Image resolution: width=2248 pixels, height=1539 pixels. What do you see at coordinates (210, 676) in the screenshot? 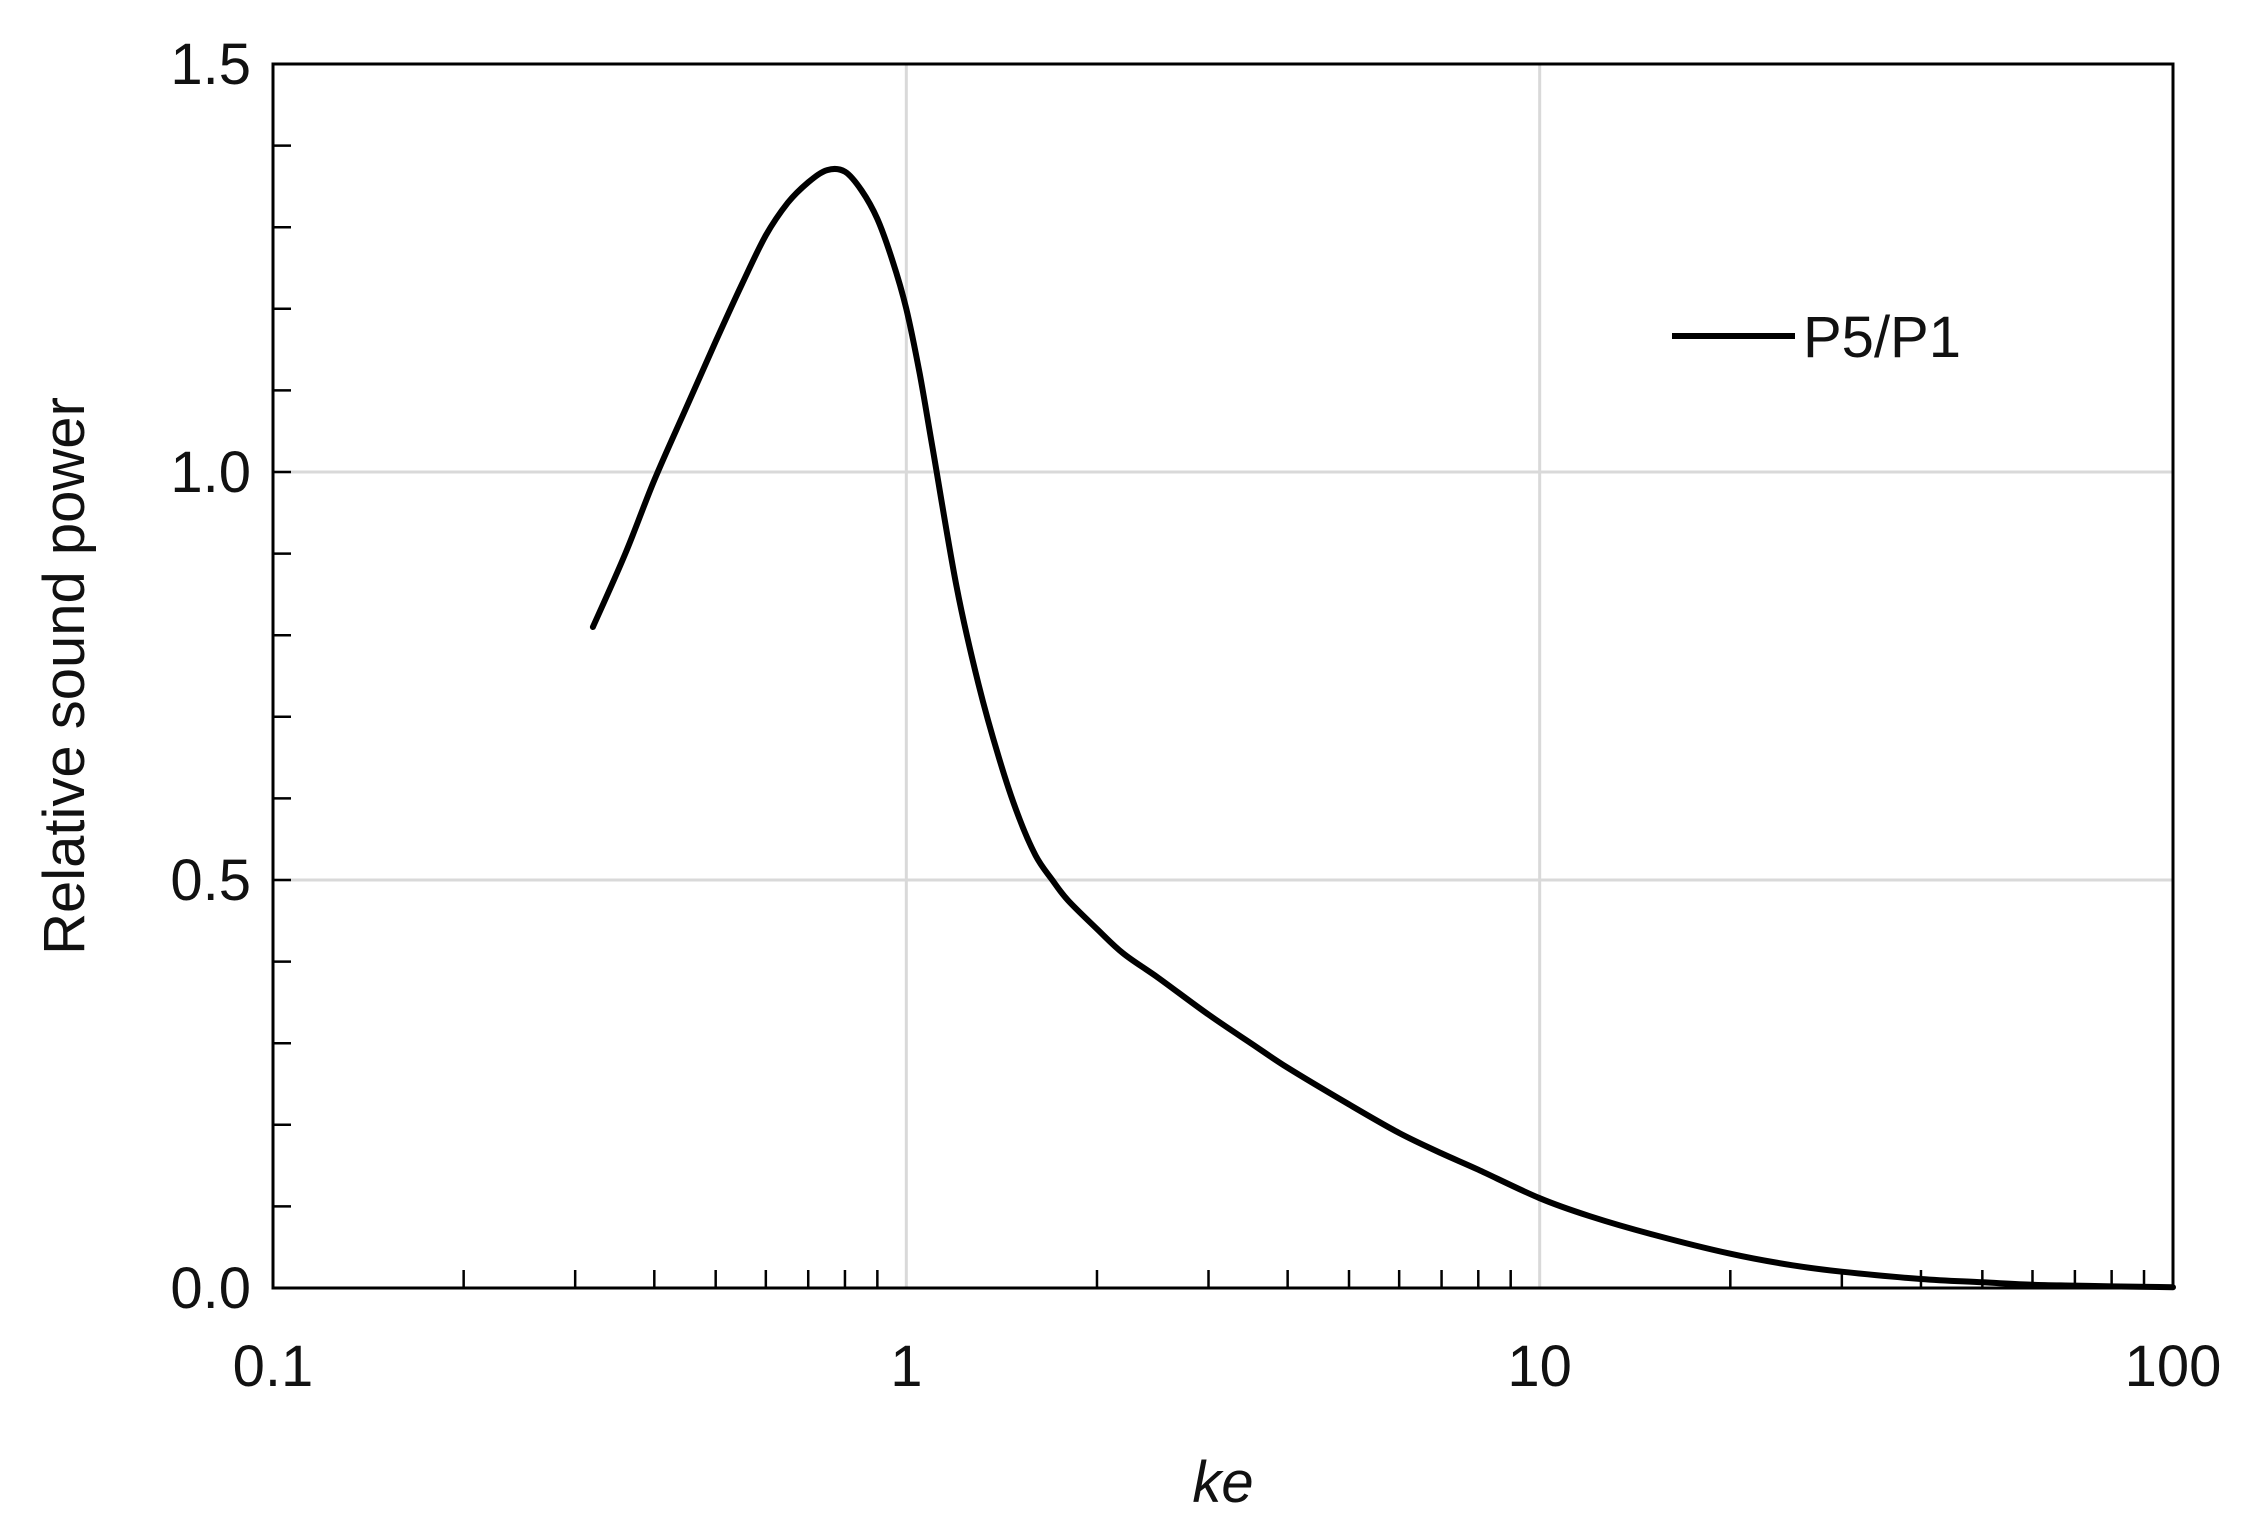
I see `y-axis-tick-labels: 0.0 0.5 1.0 1.5` at bounding box center [210, 676].